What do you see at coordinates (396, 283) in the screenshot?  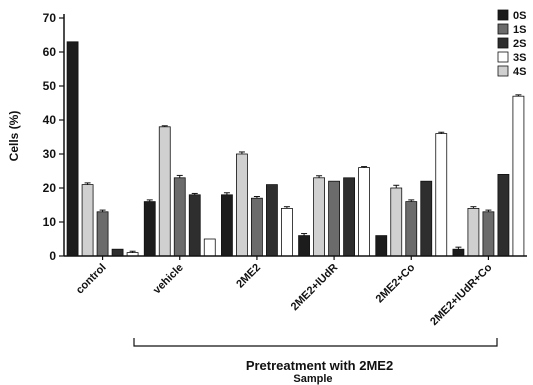 I see `x-tick-label: 2ME2+Co` at bounding box center [396, 283].